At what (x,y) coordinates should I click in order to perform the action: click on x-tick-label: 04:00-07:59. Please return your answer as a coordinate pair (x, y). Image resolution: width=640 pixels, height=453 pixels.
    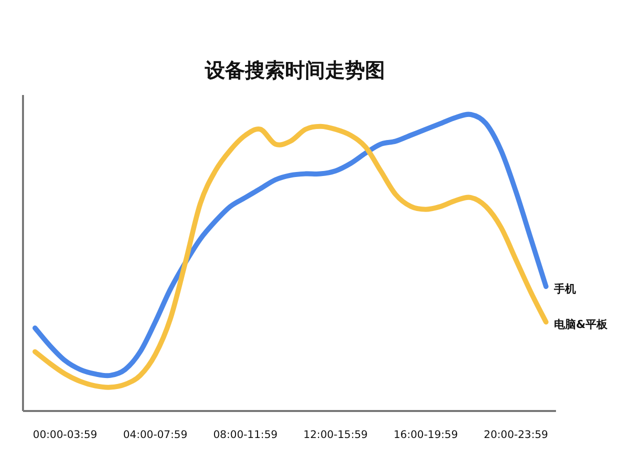
    Looking at the image, I should click on (155, 435).